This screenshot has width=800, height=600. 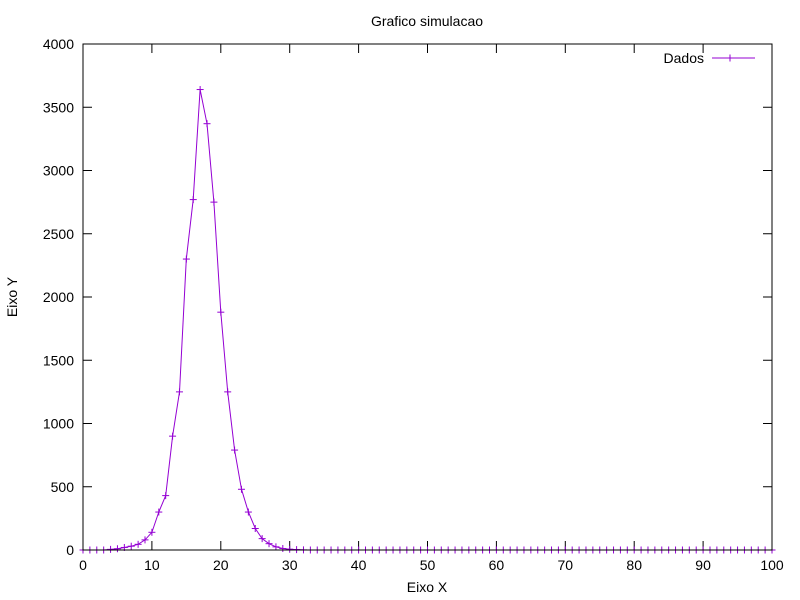 I want to click on x-tick-label: 60, so click(x=497, y=565).